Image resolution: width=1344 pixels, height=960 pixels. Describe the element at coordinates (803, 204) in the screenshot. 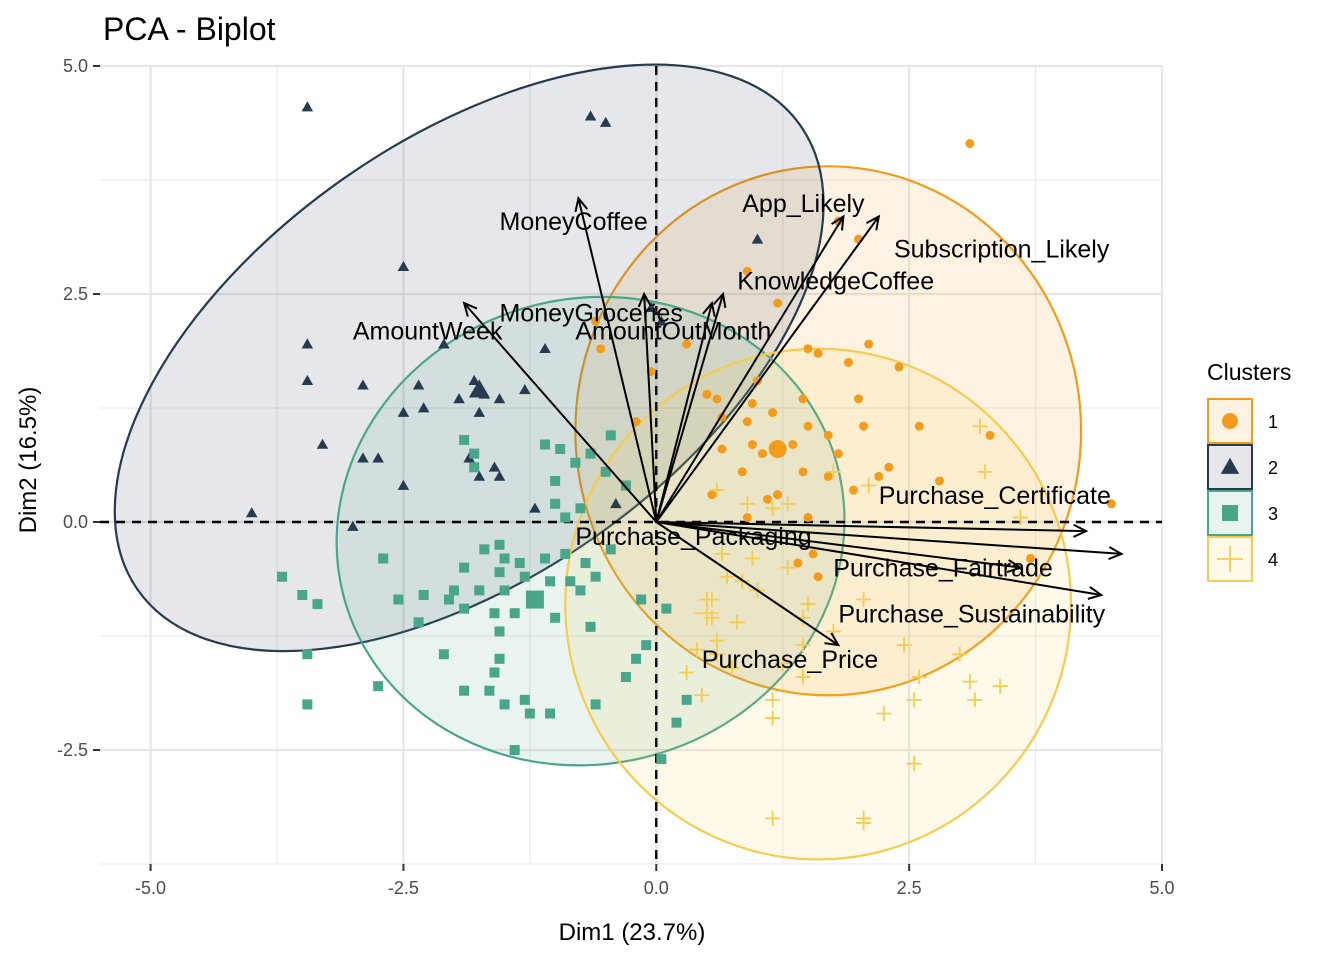

I see `variable-label-App_Likely: App_Likely` at that location.